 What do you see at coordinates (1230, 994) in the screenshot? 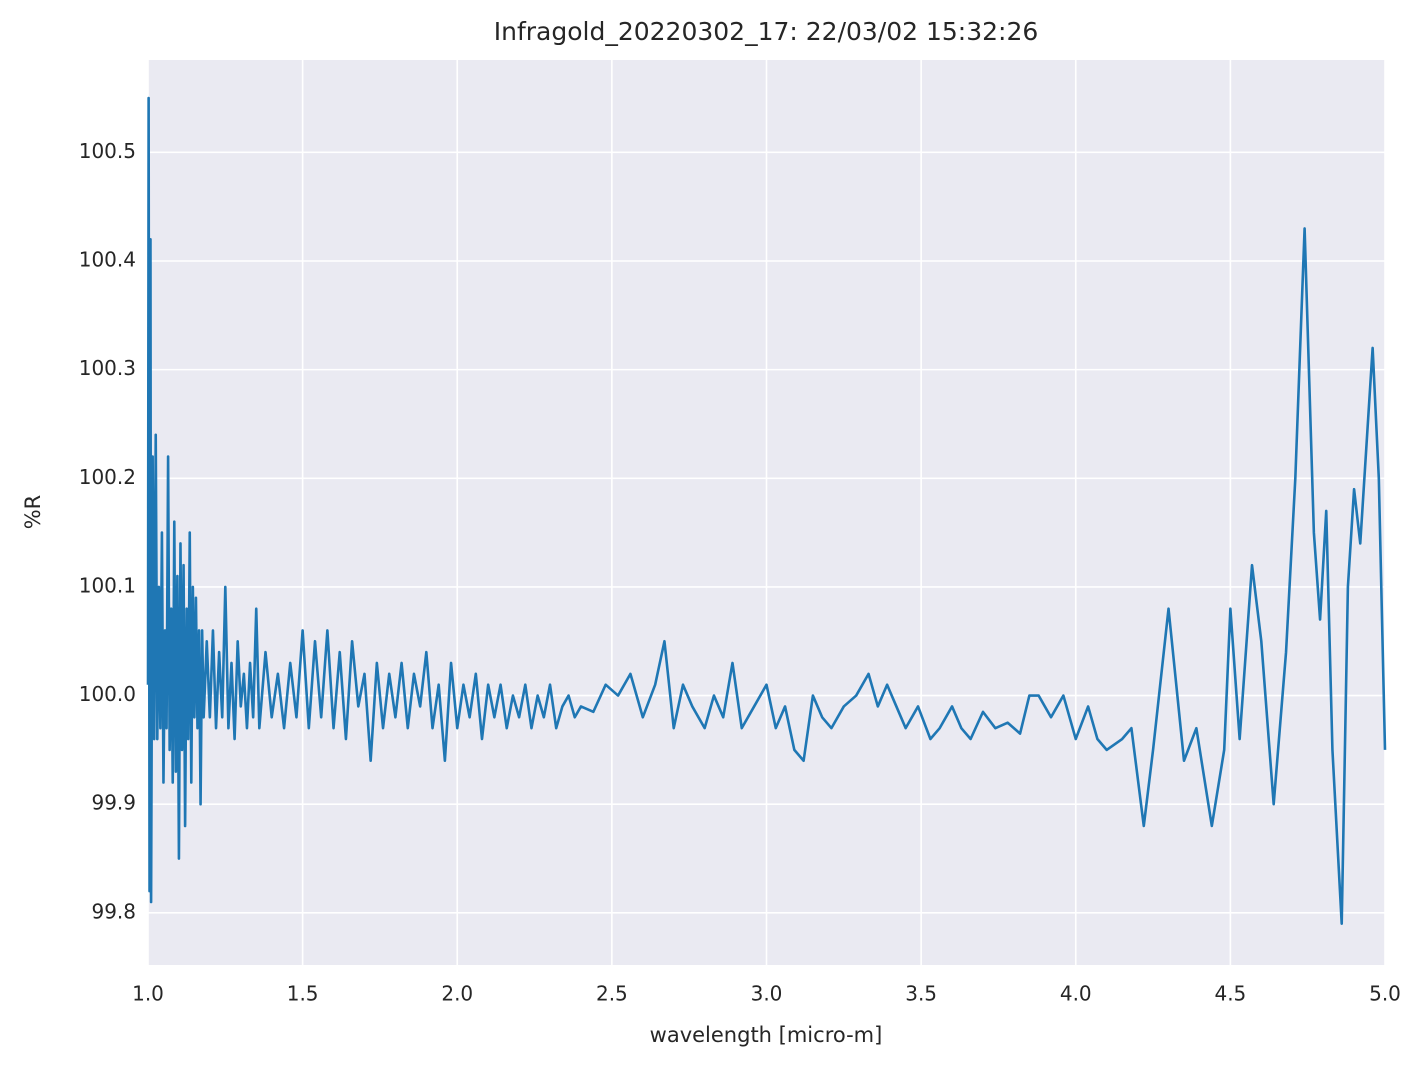
I see `x-tick-label: 4.5` at bounding box center [1230, 994].